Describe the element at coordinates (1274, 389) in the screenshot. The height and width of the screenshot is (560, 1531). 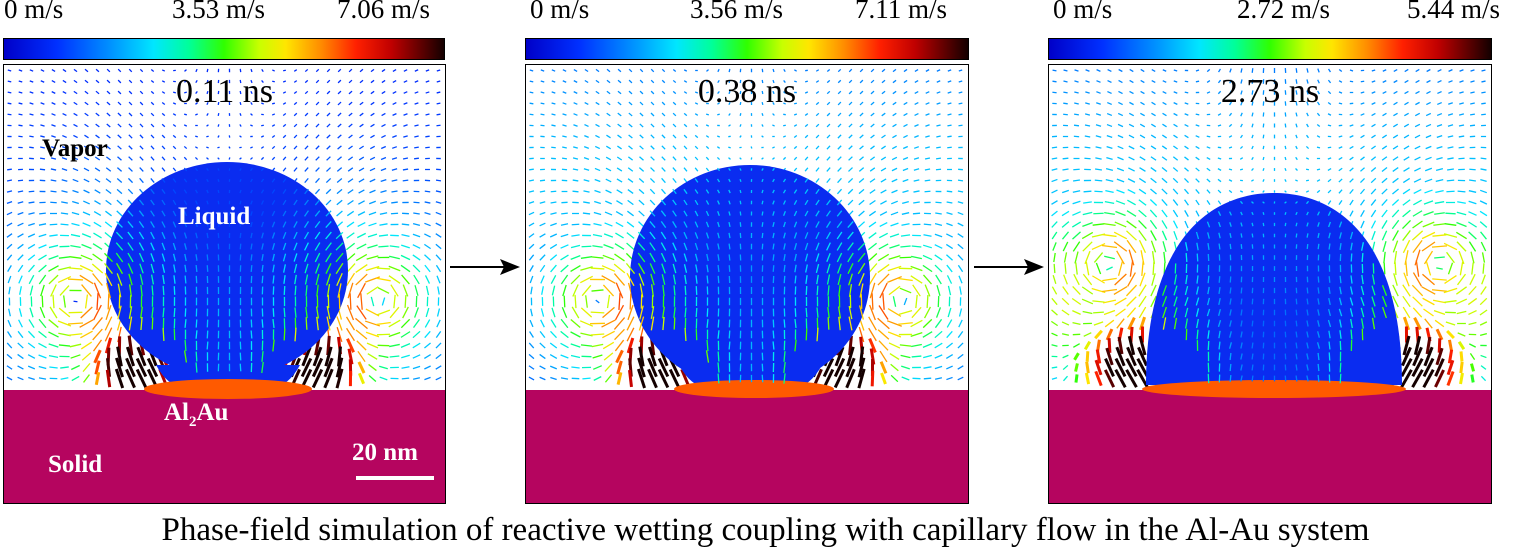
I see `intermetallic-layer` at that location.